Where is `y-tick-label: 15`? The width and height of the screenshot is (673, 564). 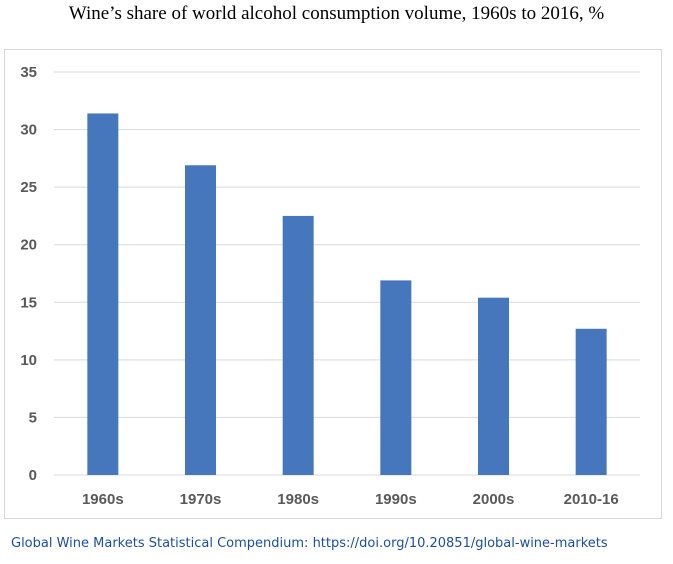 y-tick-label: 15 is located at coordinates (28, 302).